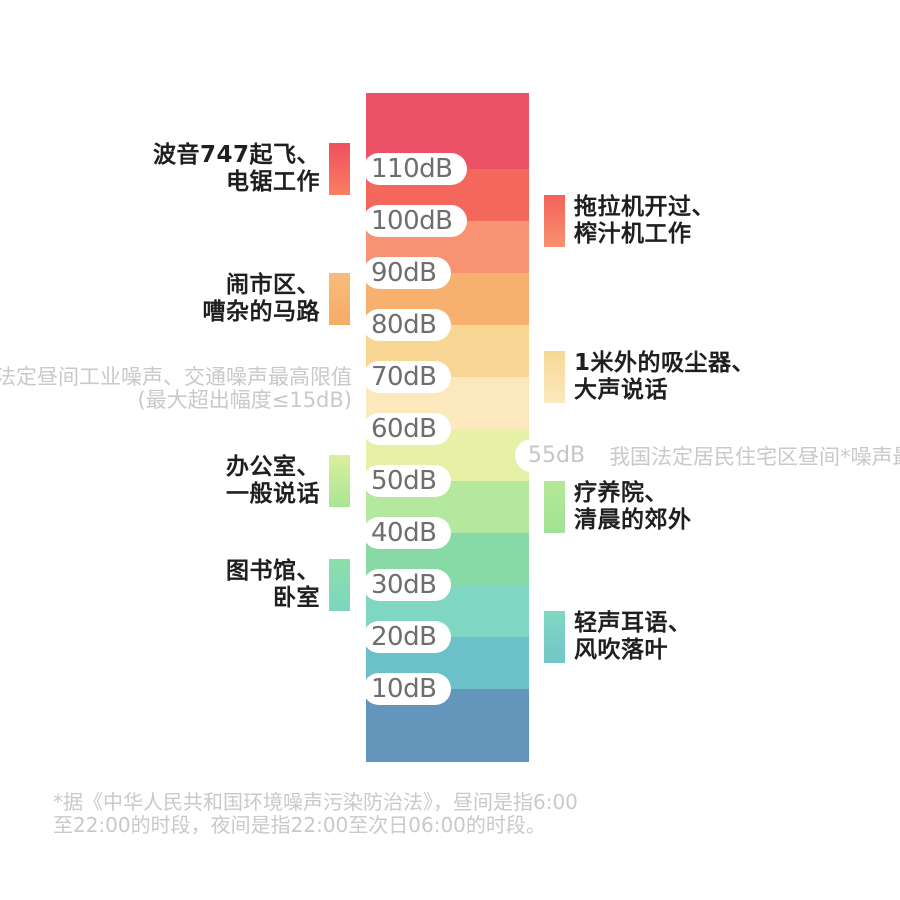 The height and width of the screenshot is (900, 900). Describe the element at coordinates (407, 533) in the screenshot. I see `db-level-pill: 40dB` at that location.